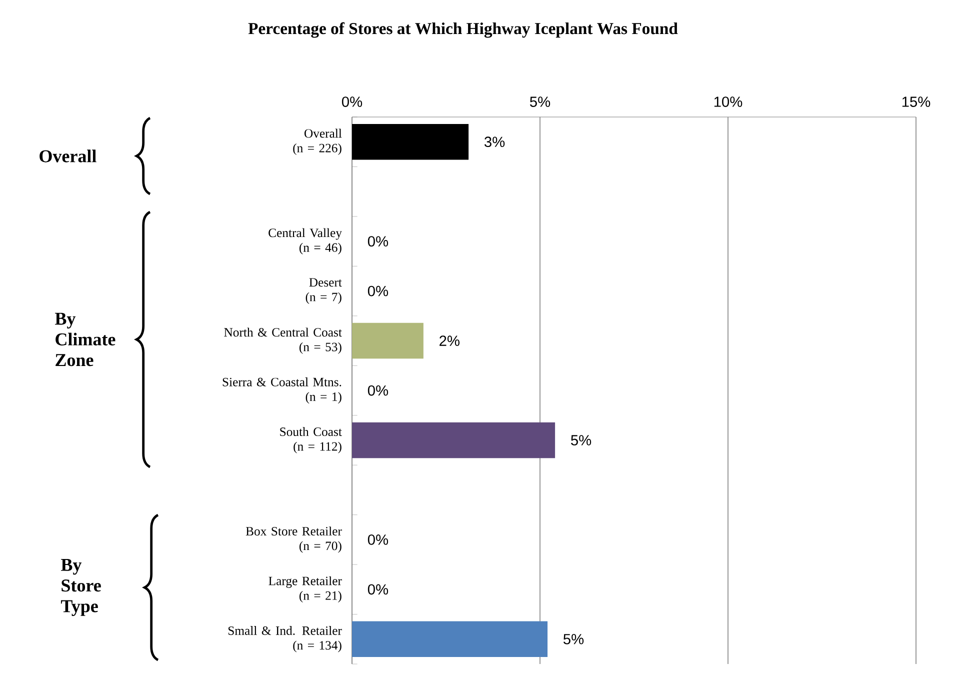 The height and width of the screenshot is (677, 958). Describe the element at coordinates (324, 291) in the screenshot. I see `y-tick-label: Desert (n = 7)` at that location.